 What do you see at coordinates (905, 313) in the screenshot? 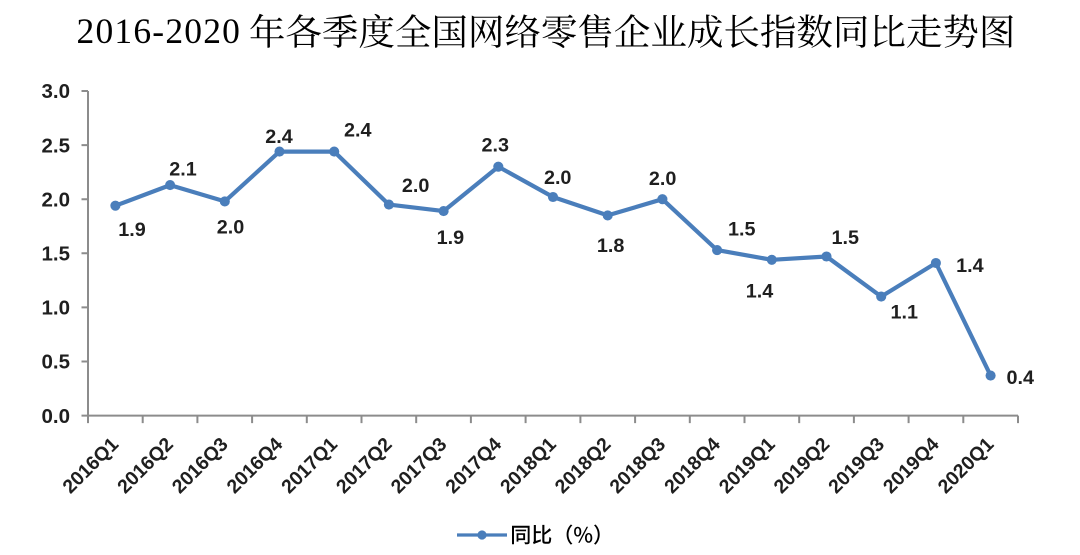
I see `svg-text: 1.1` at bounding box center [905, 313].